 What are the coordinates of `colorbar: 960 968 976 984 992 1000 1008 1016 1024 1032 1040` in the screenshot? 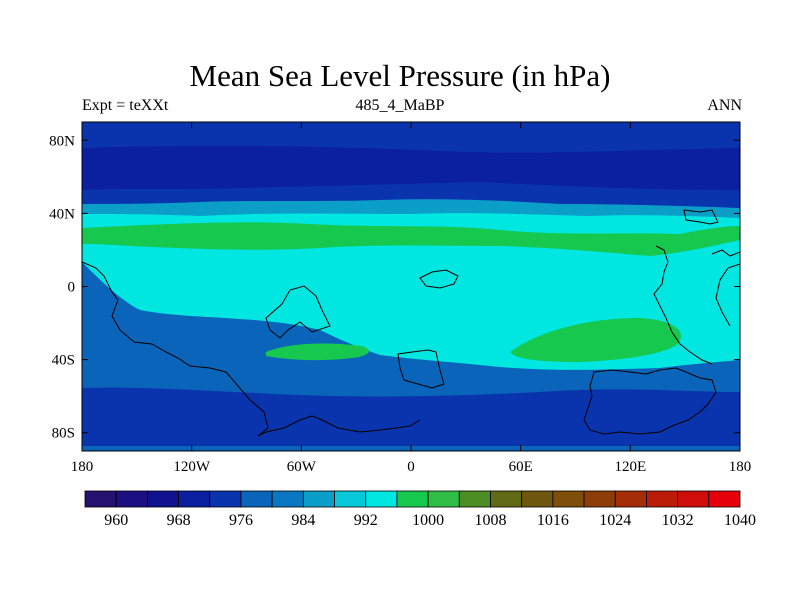 It's located at (420, 509).